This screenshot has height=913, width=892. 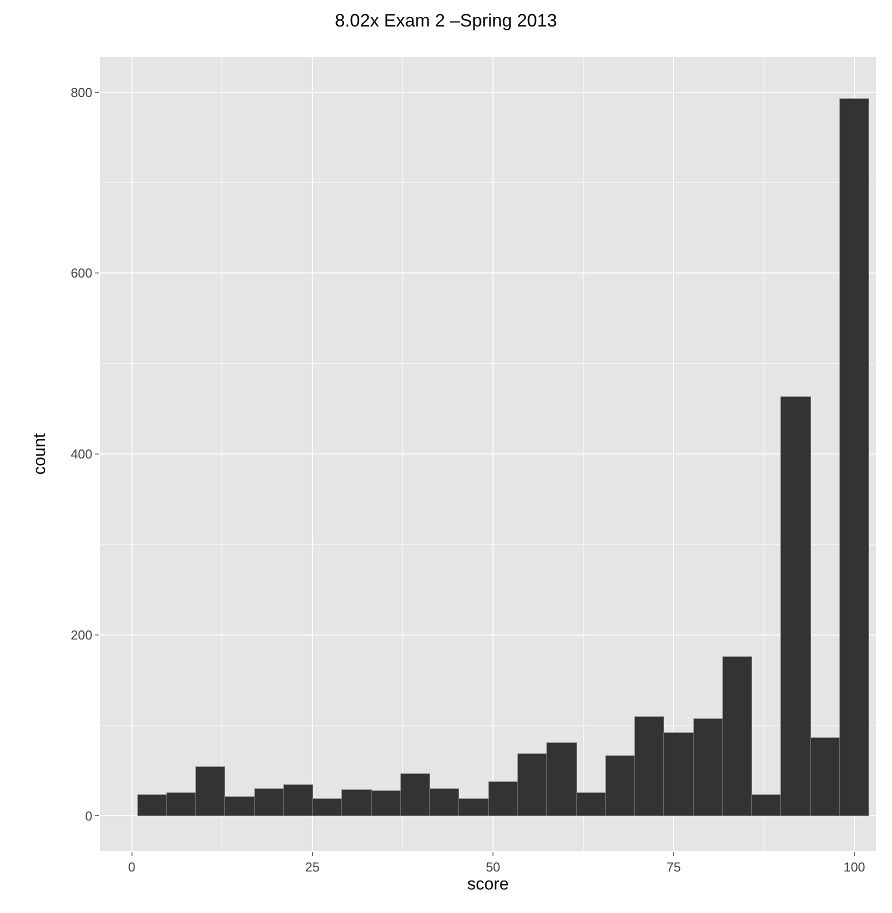 I want to click on x-tick-label: 75, so click(x=673, y=867).